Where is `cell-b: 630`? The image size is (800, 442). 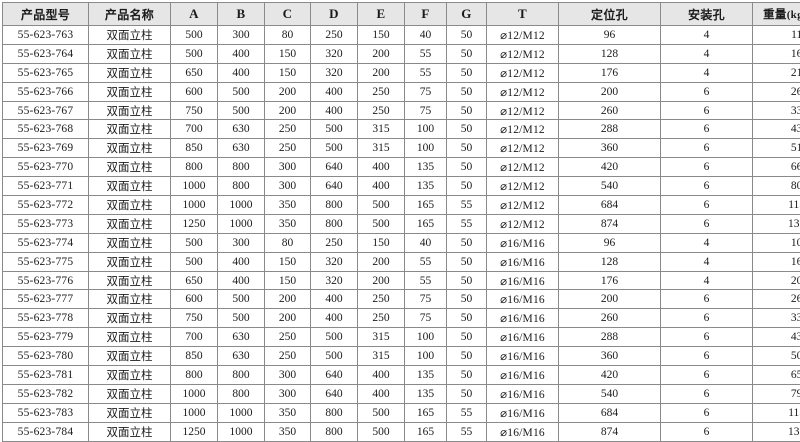 cell-b: 630 is located at coordinates (241, 337).